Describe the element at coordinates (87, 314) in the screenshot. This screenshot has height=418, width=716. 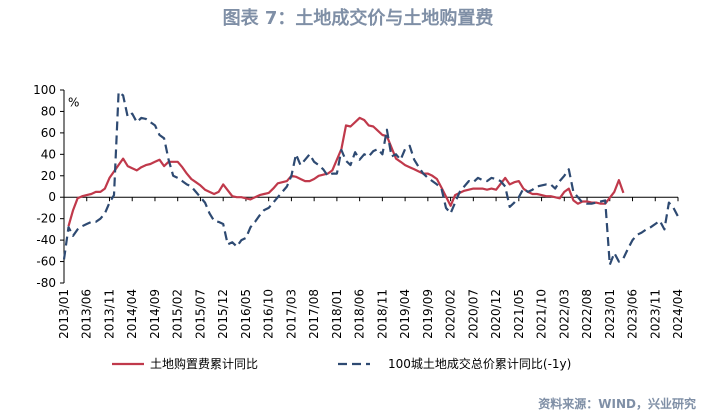
I see `x-tick-label: 2013/06` at that location.